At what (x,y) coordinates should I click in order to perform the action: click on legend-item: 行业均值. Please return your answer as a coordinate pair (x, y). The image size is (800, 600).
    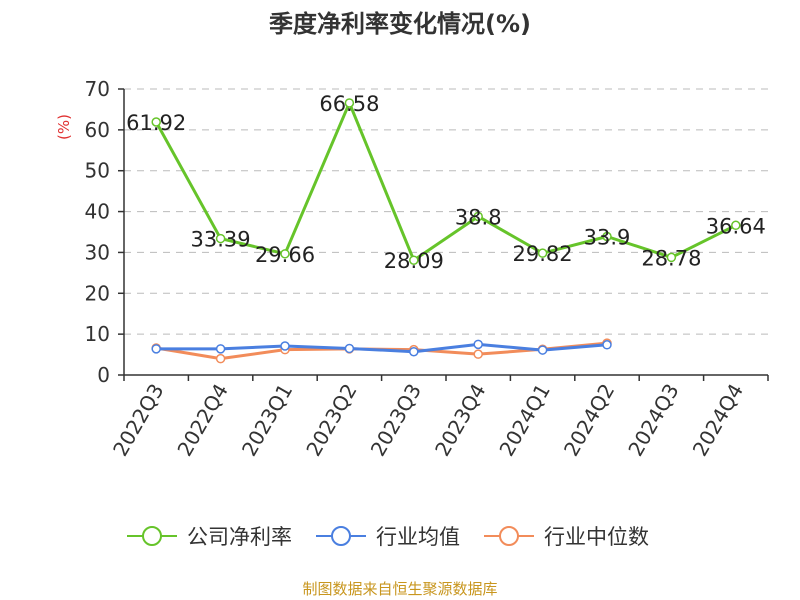
    Looking at the image, I should click on (388, 537).